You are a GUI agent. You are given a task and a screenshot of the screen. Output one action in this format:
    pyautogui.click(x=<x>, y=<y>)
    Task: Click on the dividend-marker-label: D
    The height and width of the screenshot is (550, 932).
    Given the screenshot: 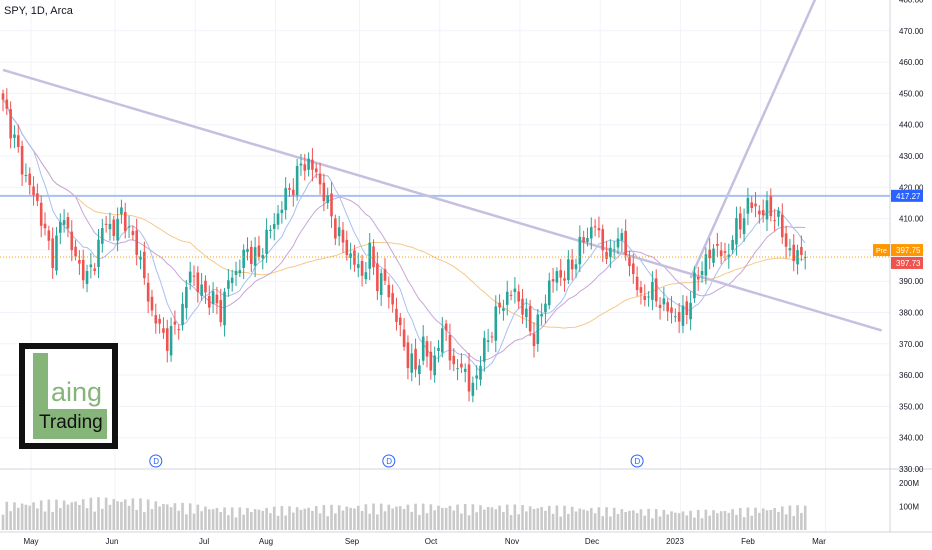 What is the action you would take?
    pyautogui.click(x=156, y=461)
    